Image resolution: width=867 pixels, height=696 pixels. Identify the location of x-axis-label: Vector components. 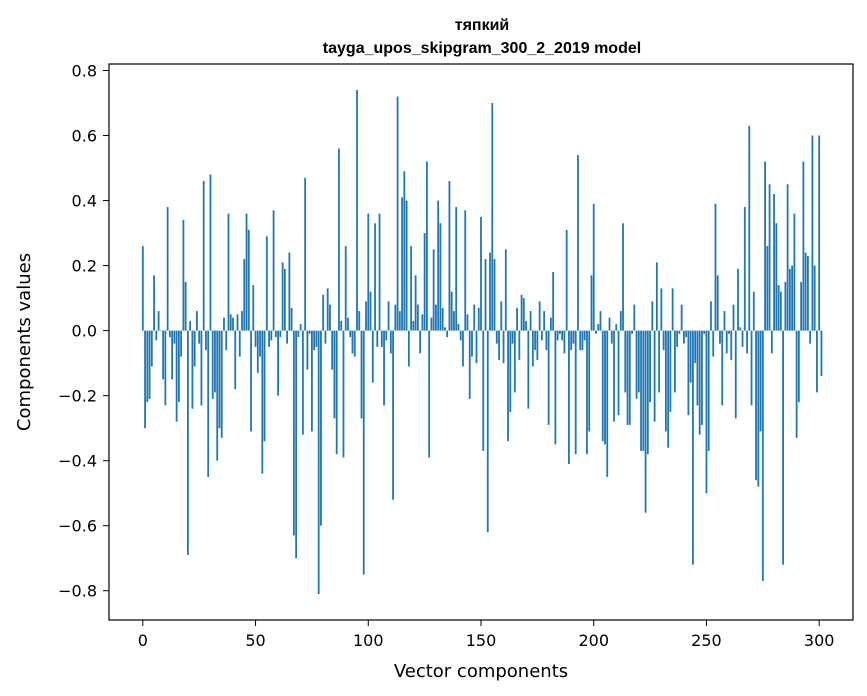
(481, 671).